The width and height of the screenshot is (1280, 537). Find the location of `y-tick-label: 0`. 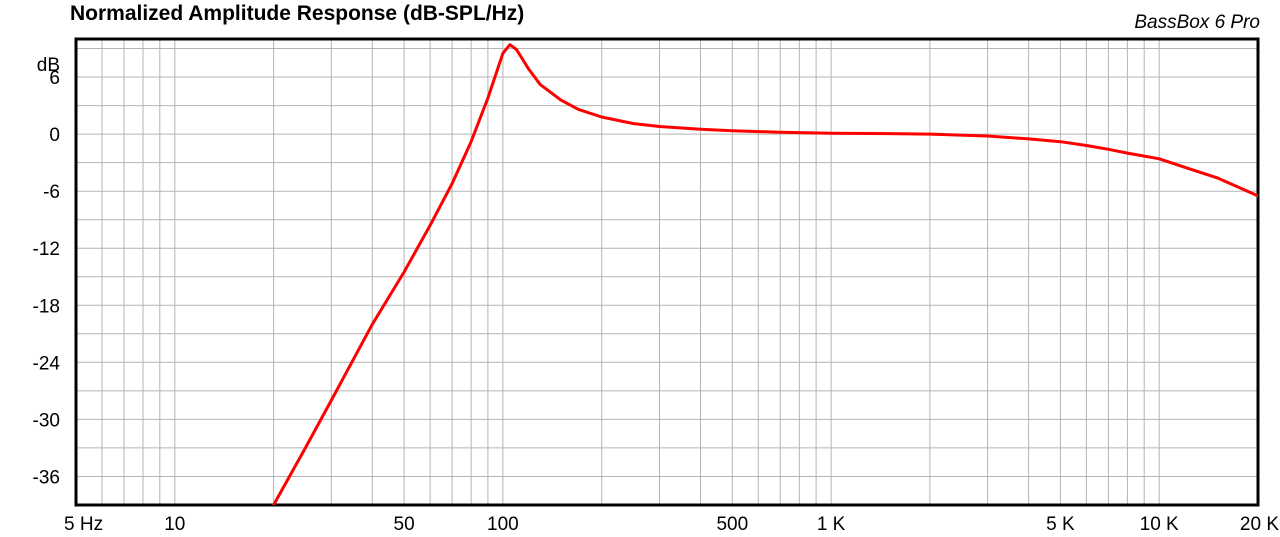

y-tick-label: 0 is located at coordinates (54, 135).